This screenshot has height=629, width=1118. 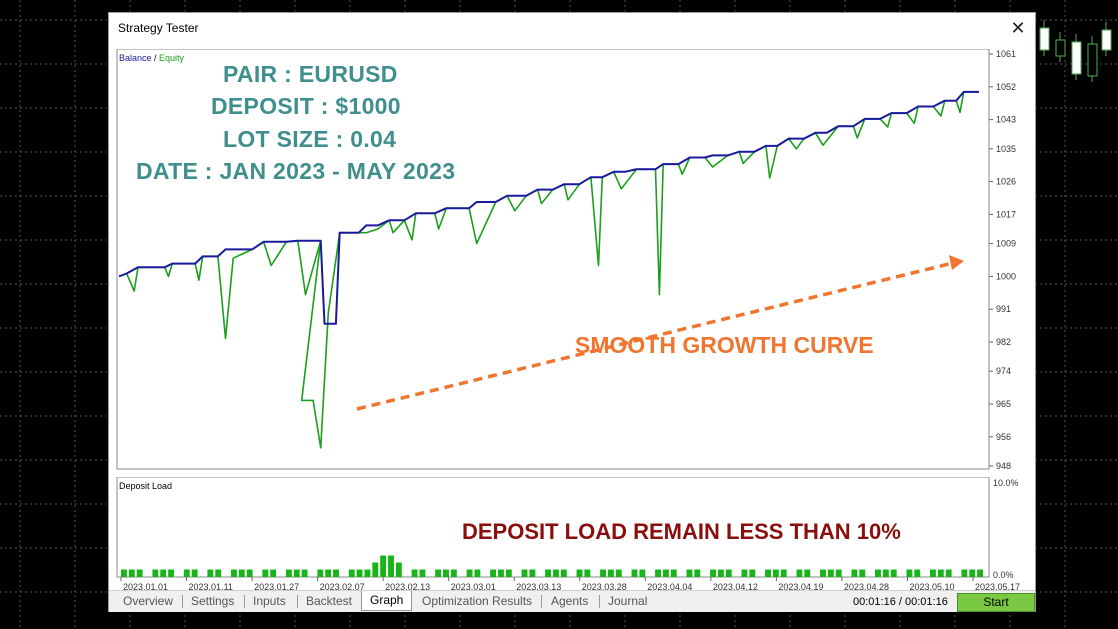 I want to click on start-button: Start, so click(x=996, y=602).